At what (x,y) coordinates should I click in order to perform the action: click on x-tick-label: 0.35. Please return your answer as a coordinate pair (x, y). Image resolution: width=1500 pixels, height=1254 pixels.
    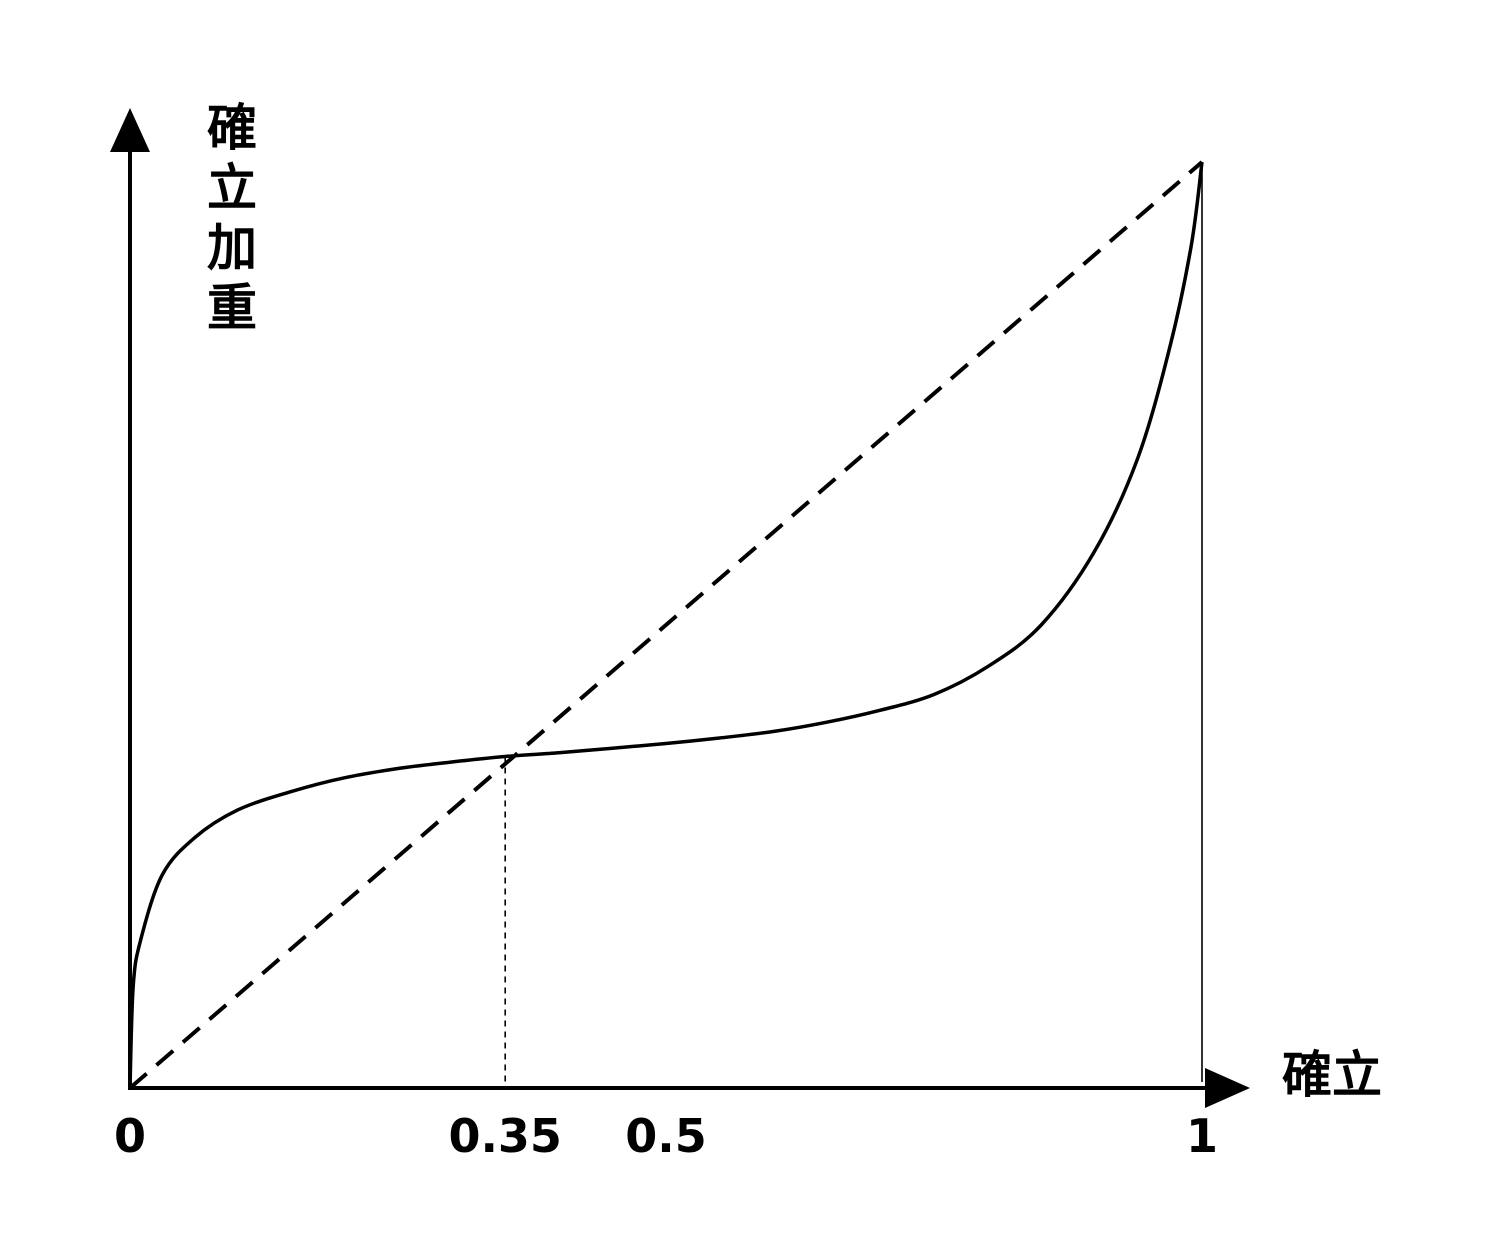
    Looking at the image, I should click on (505, 1136).